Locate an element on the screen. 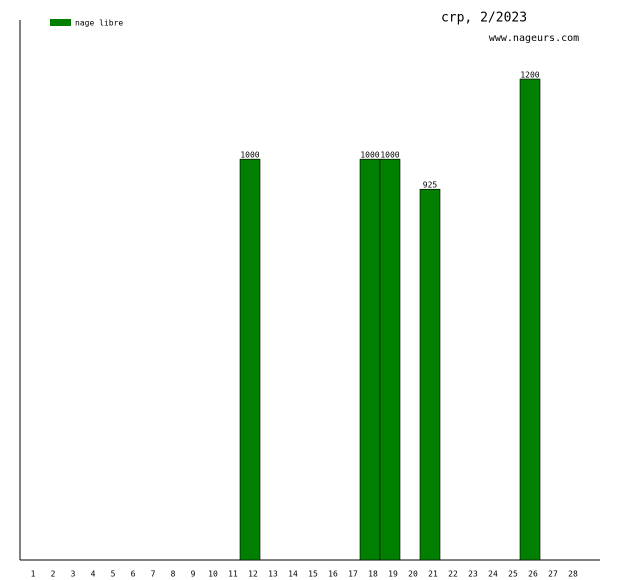  x-tick-label: 12 is located at coordinates (253, 574).